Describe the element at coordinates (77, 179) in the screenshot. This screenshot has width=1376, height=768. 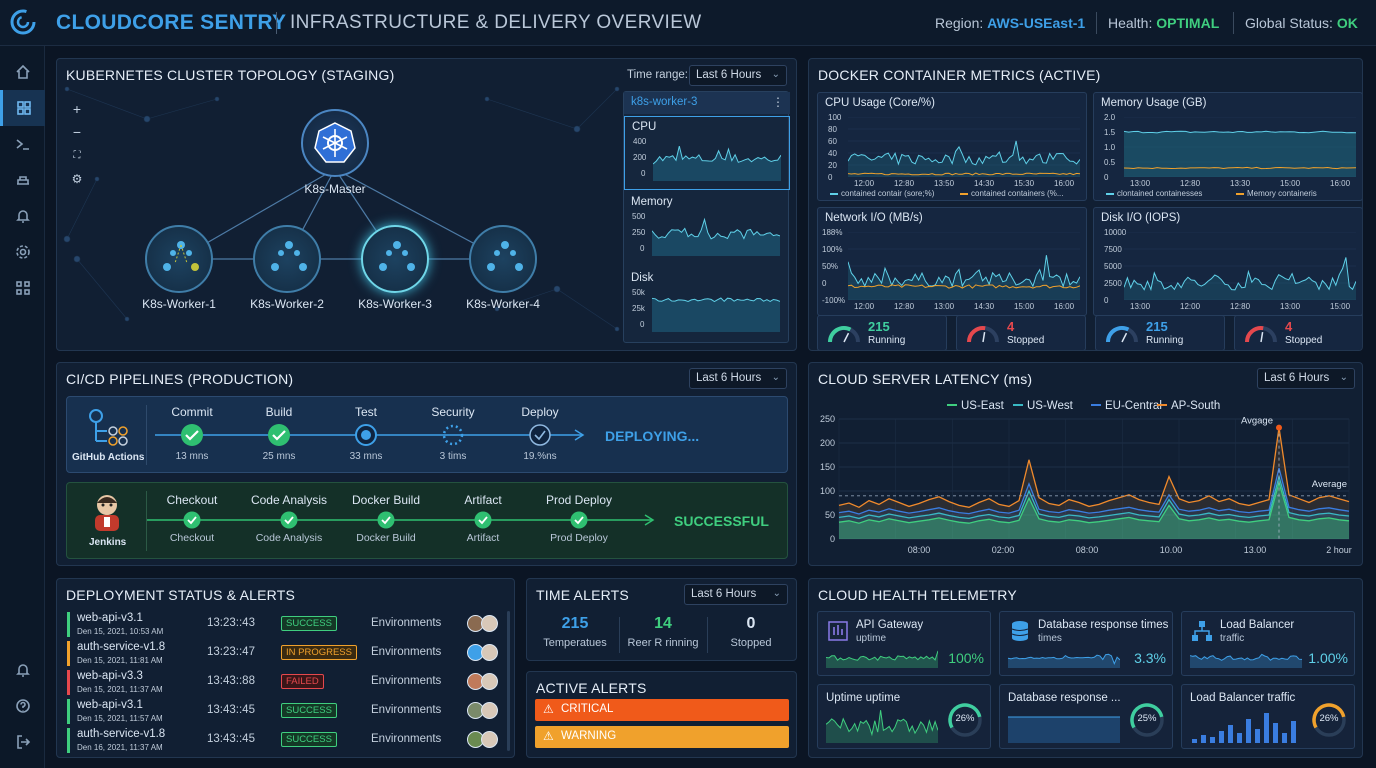
I see `settings-button: ⚙` at that location.